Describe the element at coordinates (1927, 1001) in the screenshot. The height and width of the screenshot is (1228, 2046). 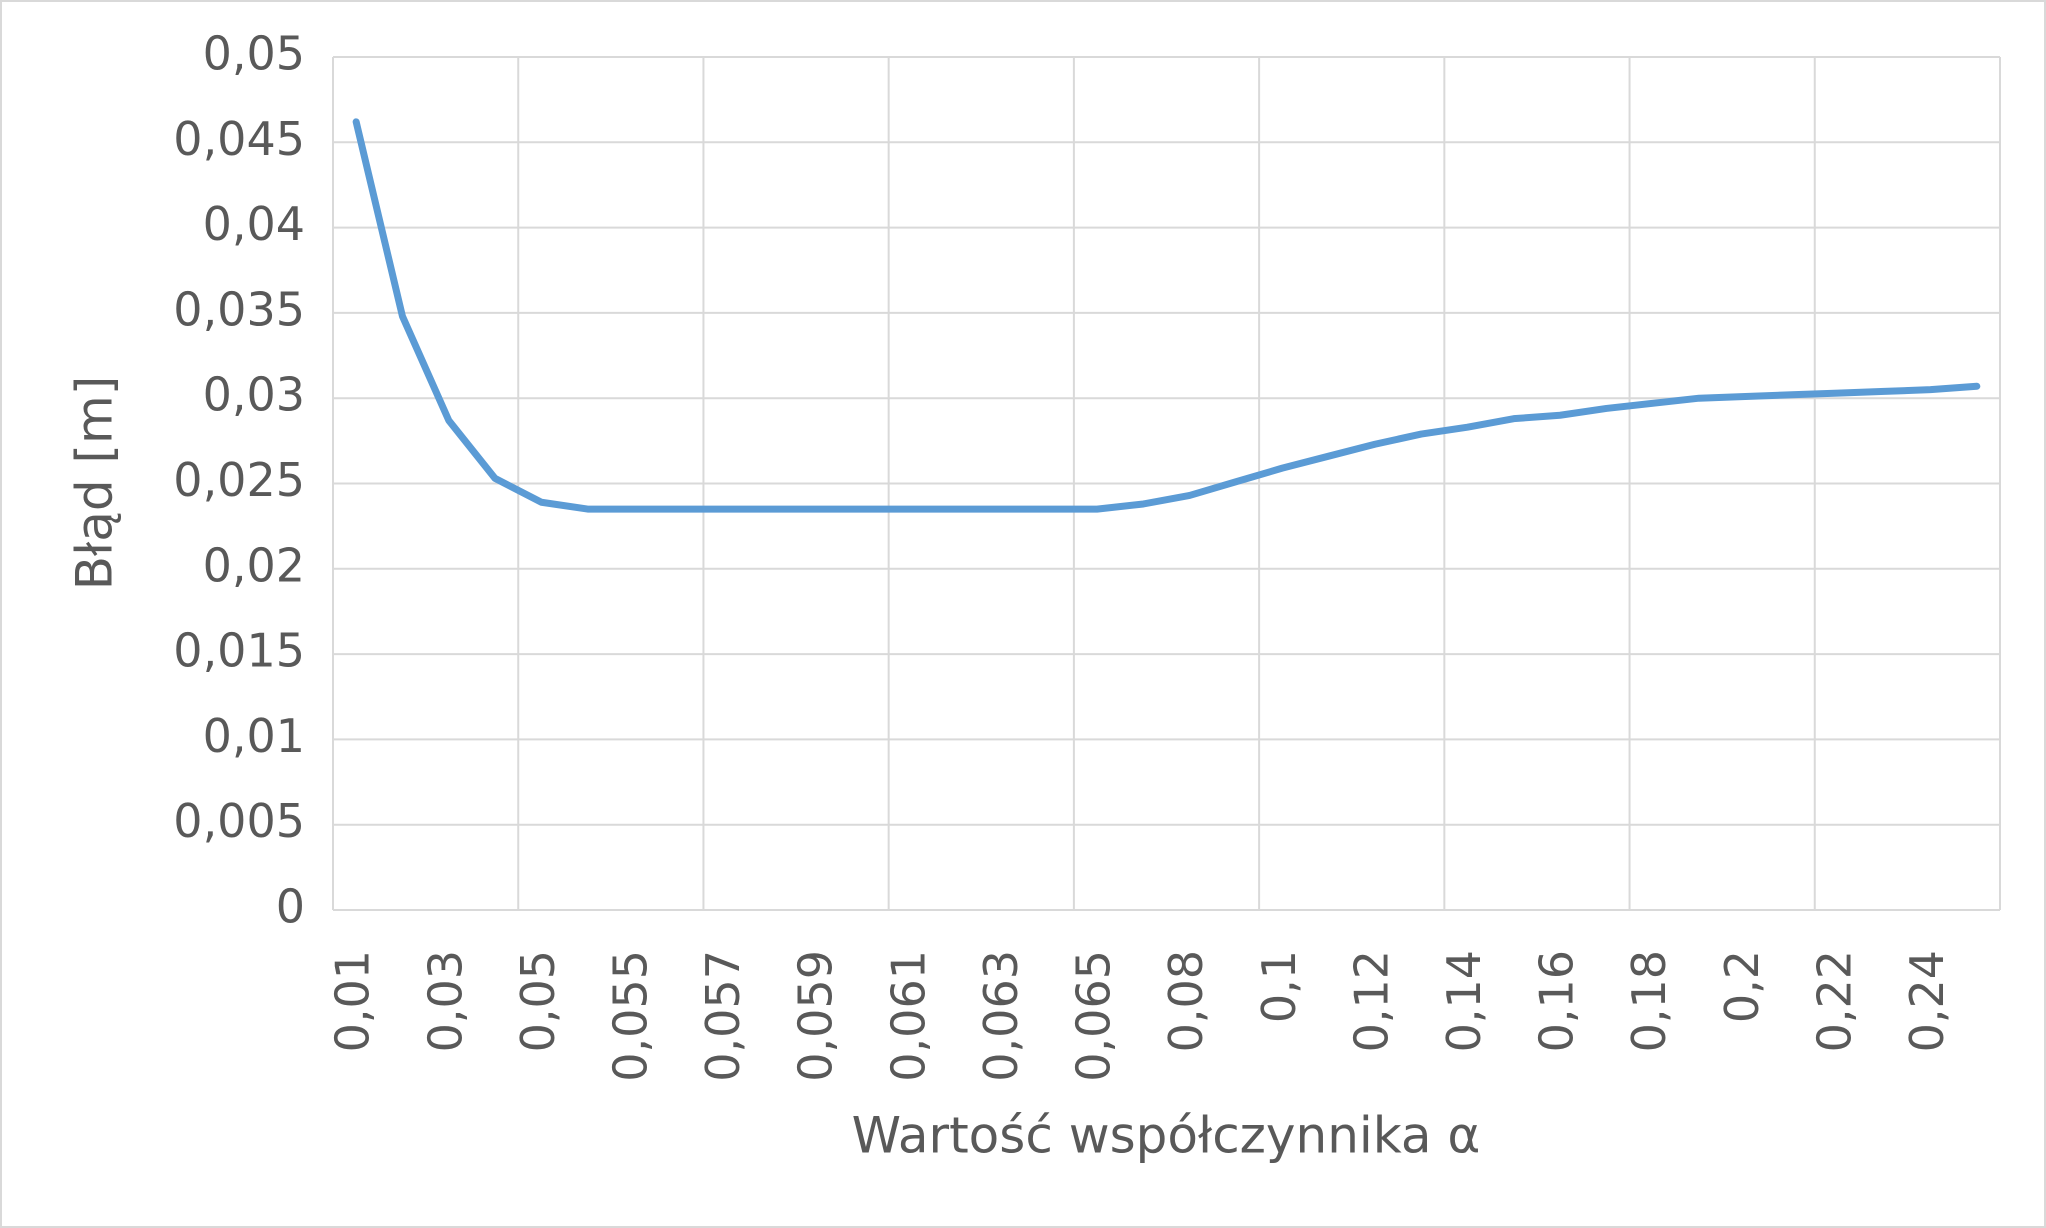
I see `x-tick-label: 0,24` at that location.